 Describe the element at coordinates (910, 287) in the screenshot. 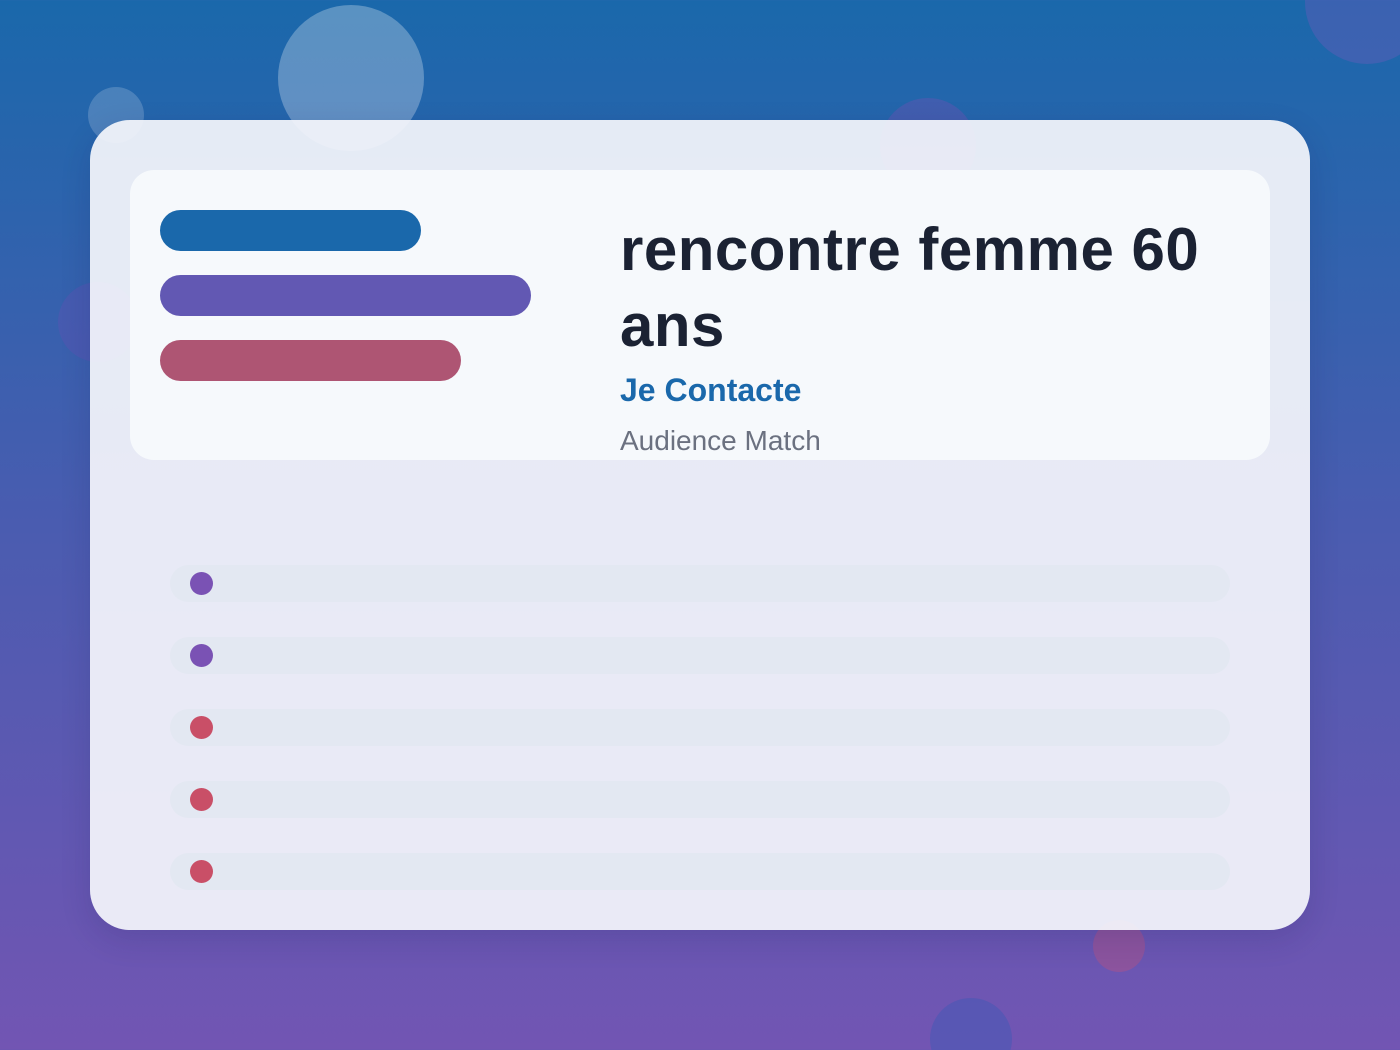

I see `page-title: rencontre femme 60 ans` at that location.